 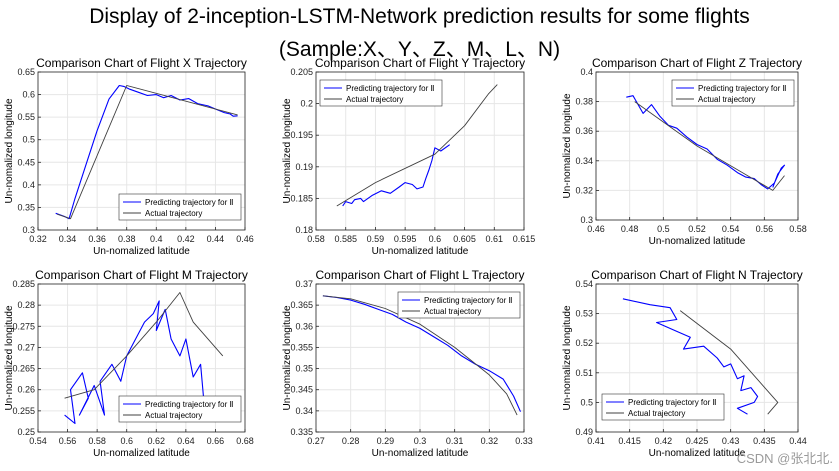 I want to click on x-tick-label: 0.43, so click(x=731, y=441).